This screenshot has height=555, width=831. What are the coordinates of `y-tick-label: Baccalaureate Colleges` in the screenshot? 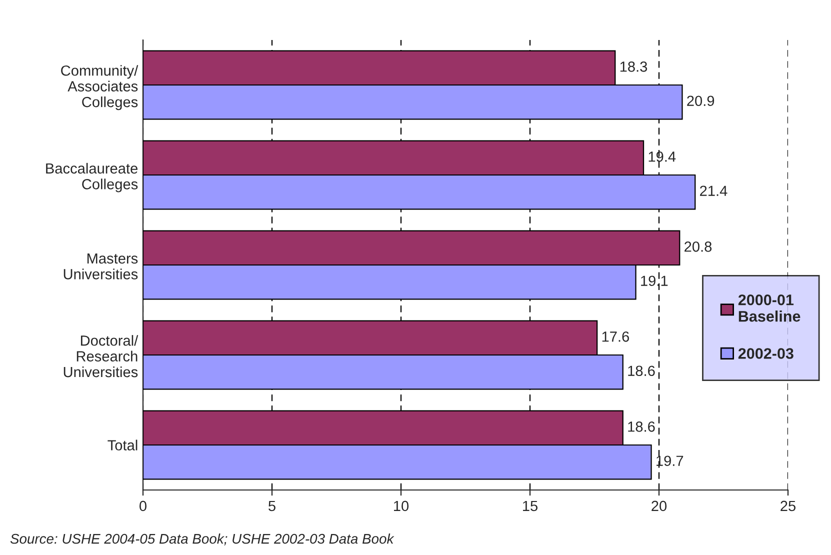 It's located at (92, 177).